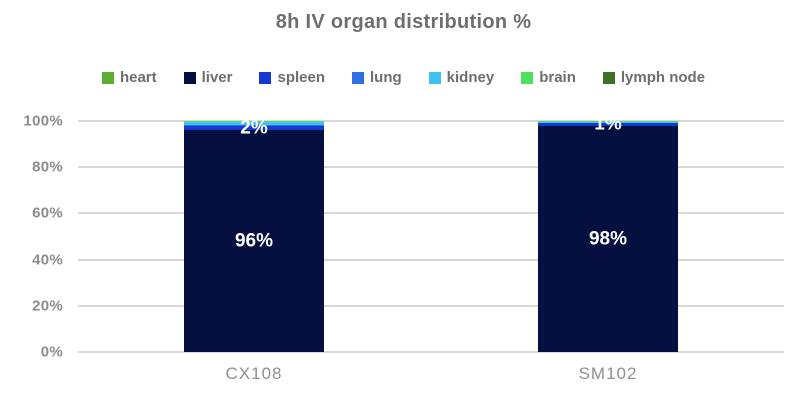  I want to click on y-tick-label: 0%, so click(51, 352).